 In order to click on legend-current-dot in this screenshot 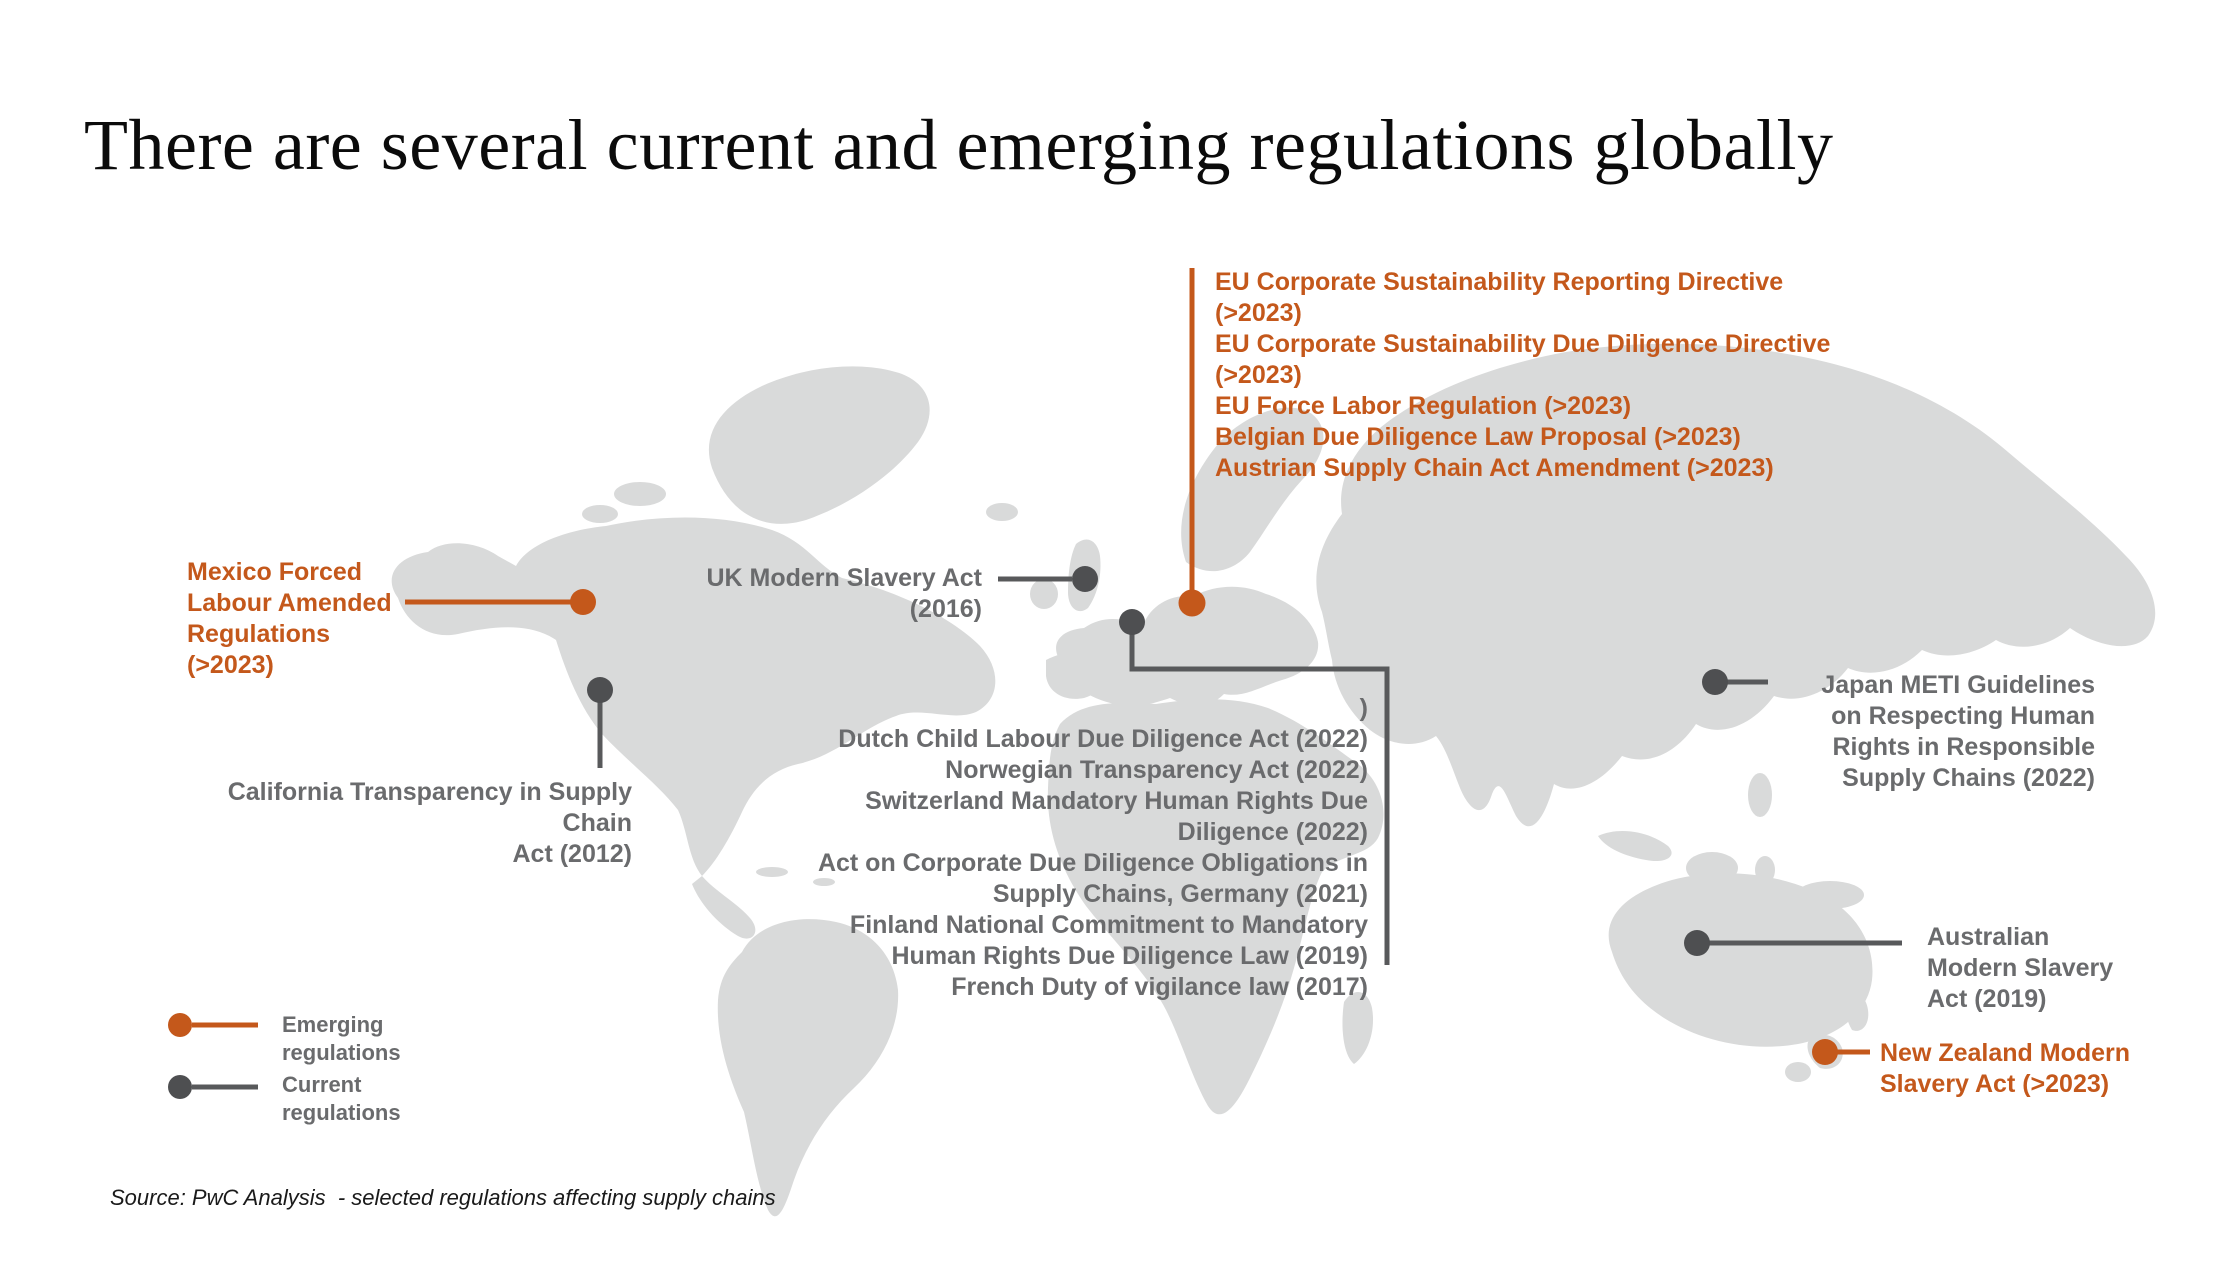, I will do `click(180, 1087)`.